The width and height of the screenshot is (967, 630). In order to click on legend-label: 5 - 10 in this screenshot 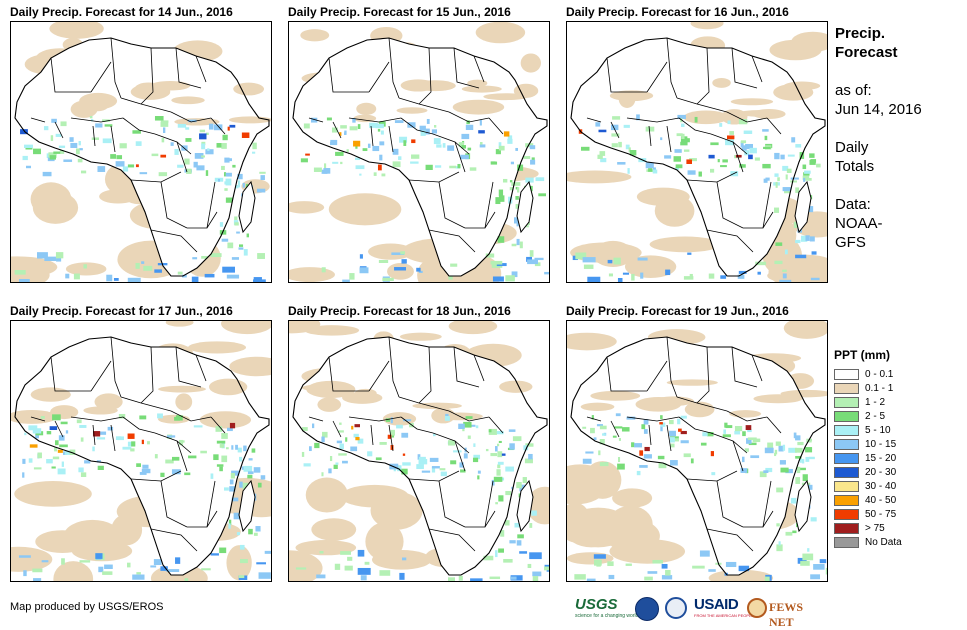, I will do `click(878, 430)`.